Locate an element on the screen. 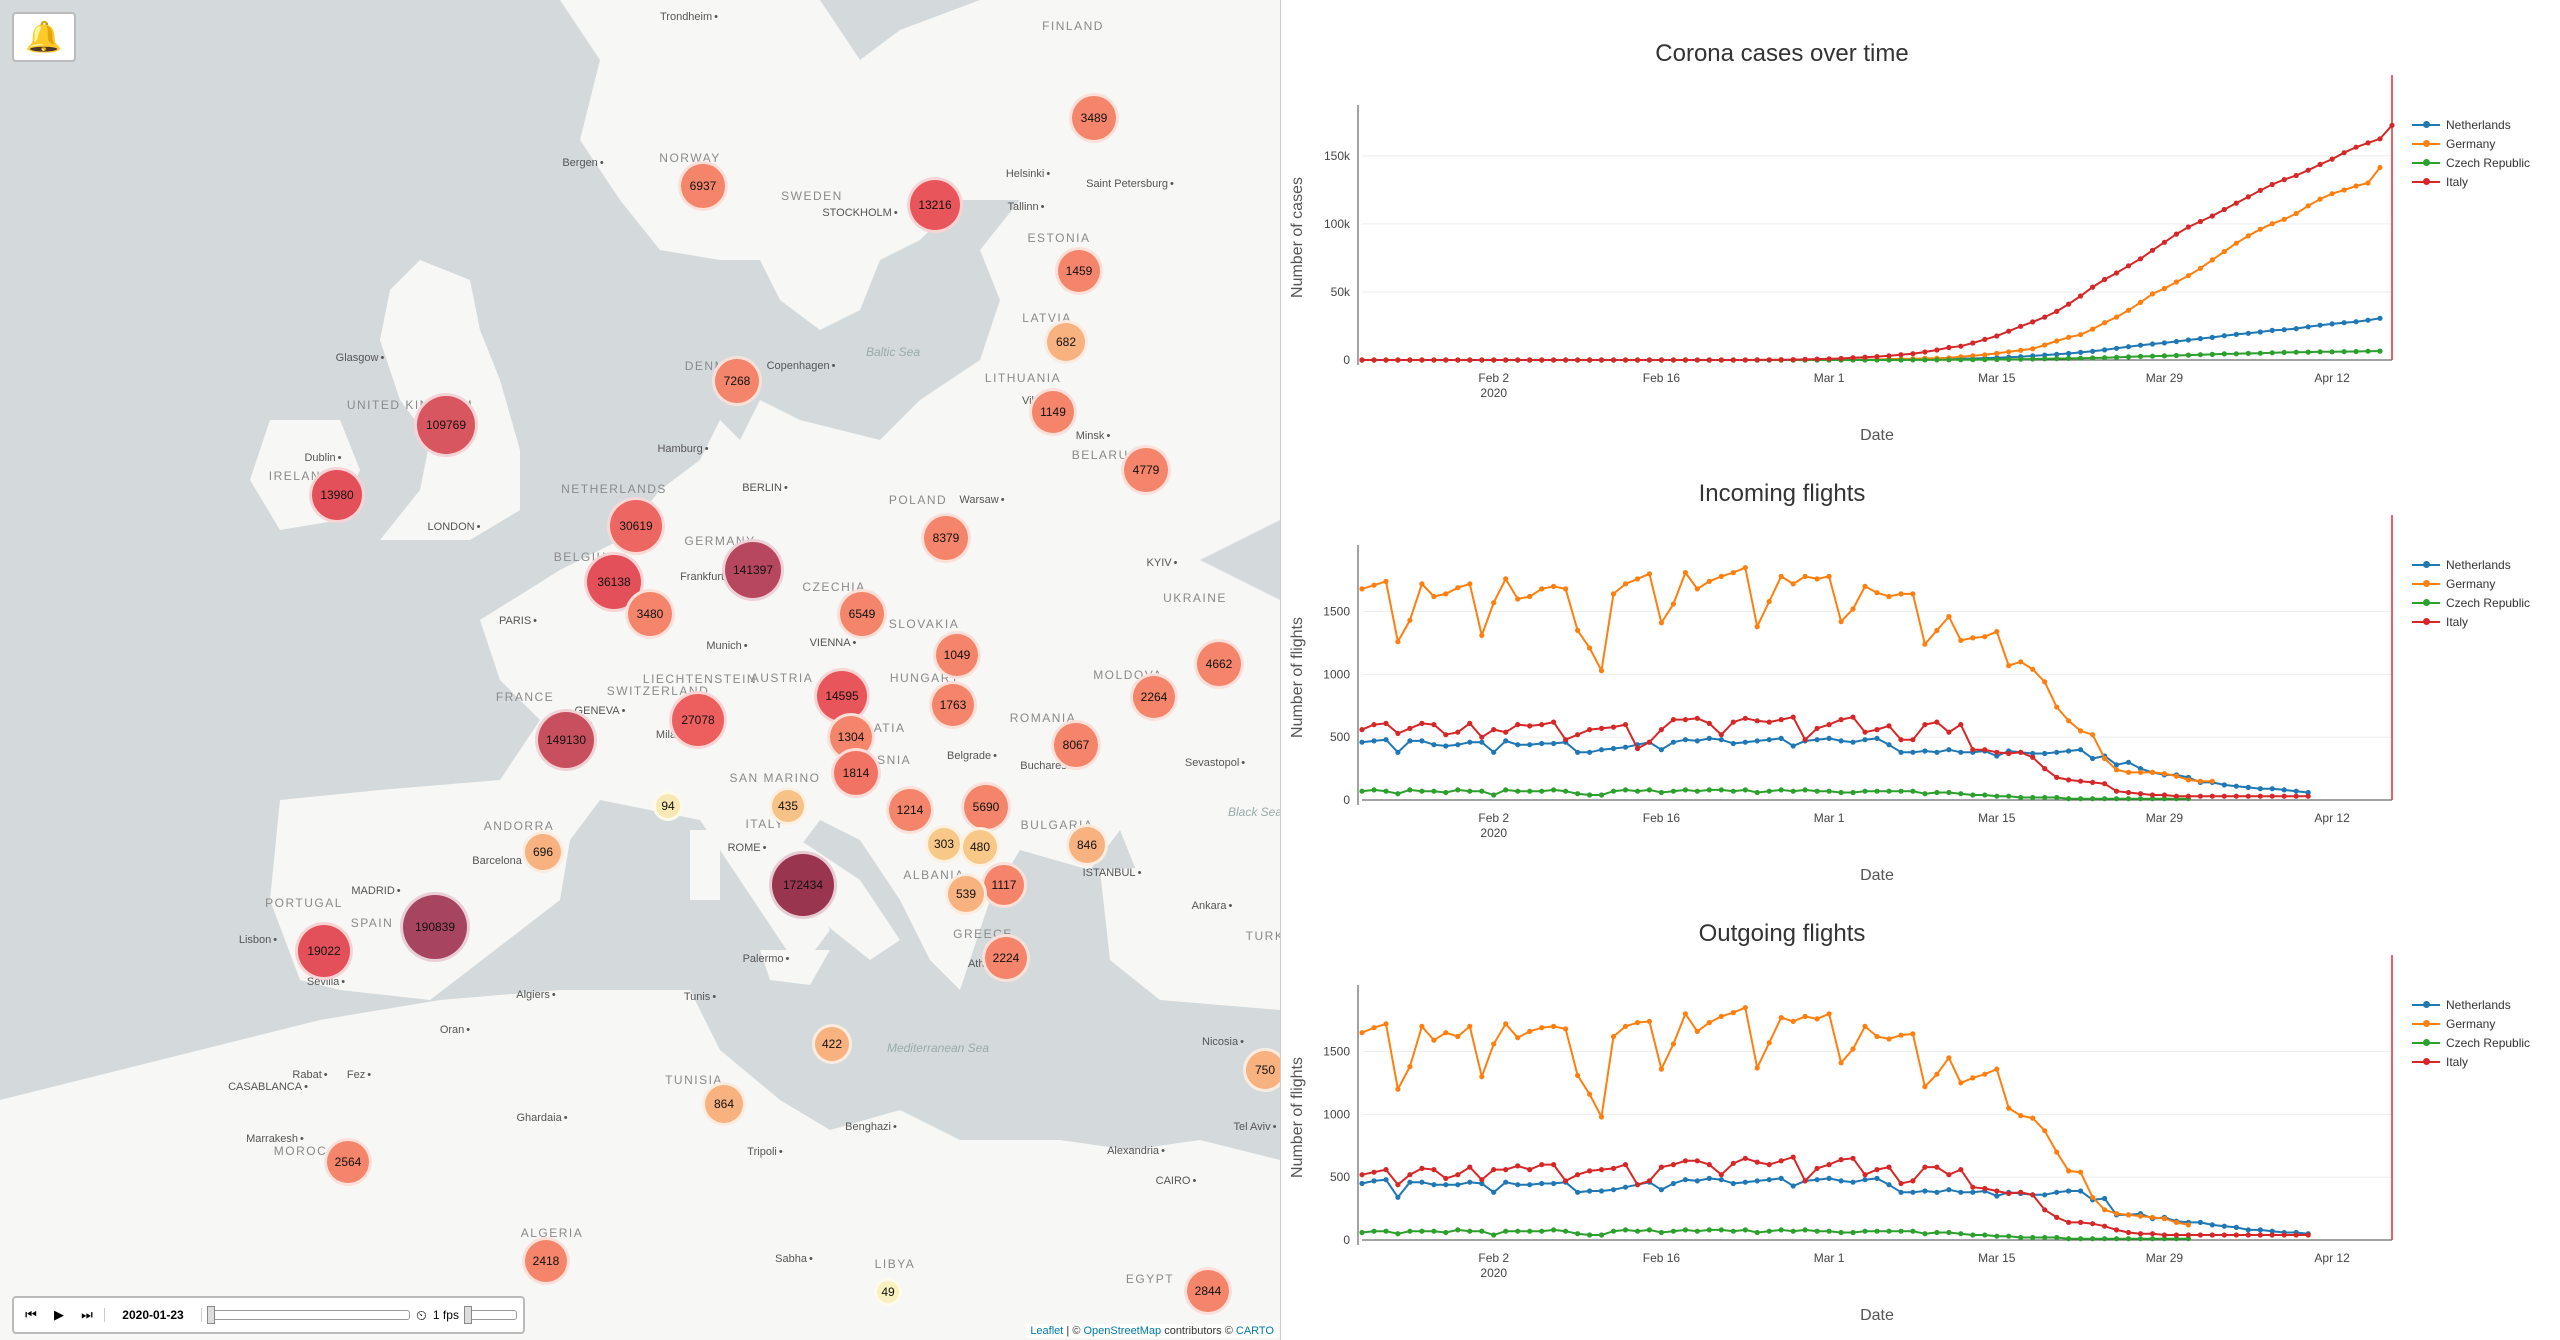 The image size is (2560, 1340). legend-item: Germany is located at coordinates (2471, 1023).